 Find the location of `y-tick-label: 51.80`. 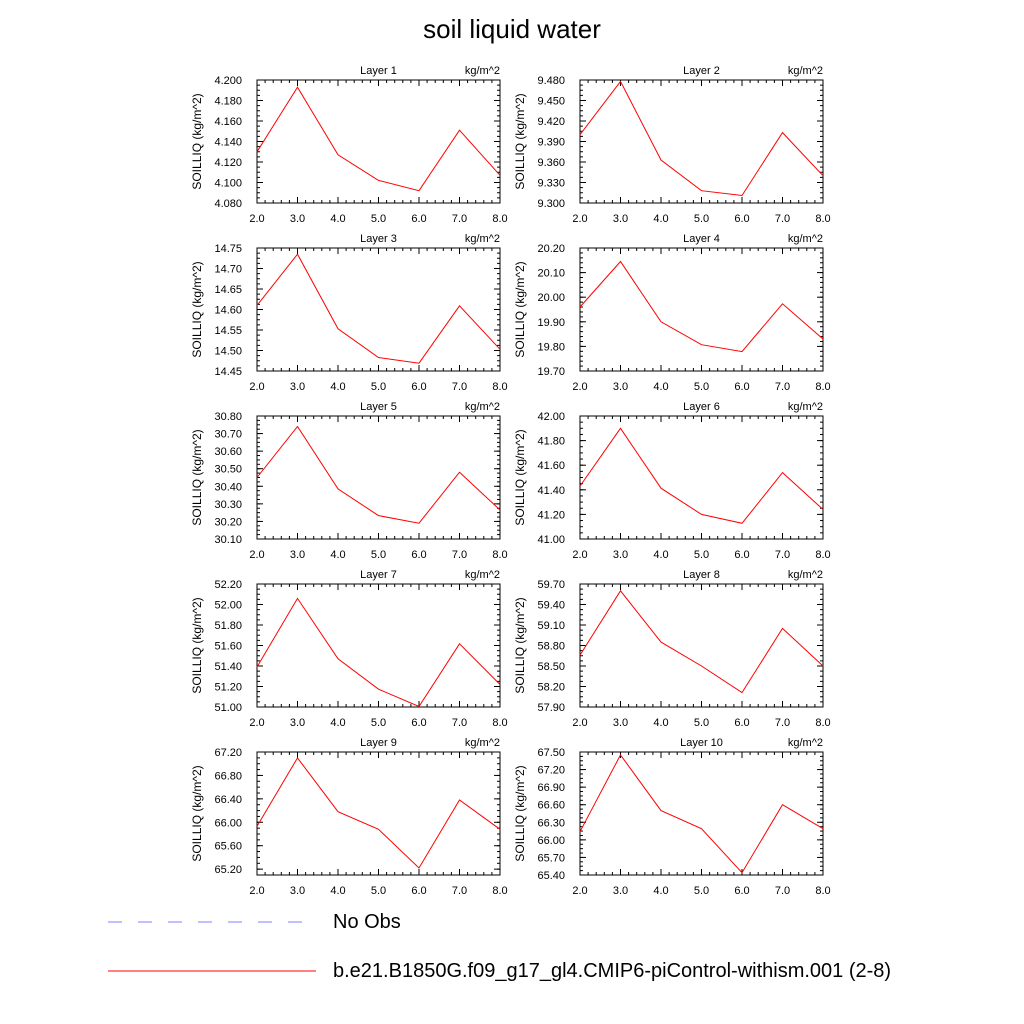

y-tick-label: 51.80 is located at coordinates (228, 626).